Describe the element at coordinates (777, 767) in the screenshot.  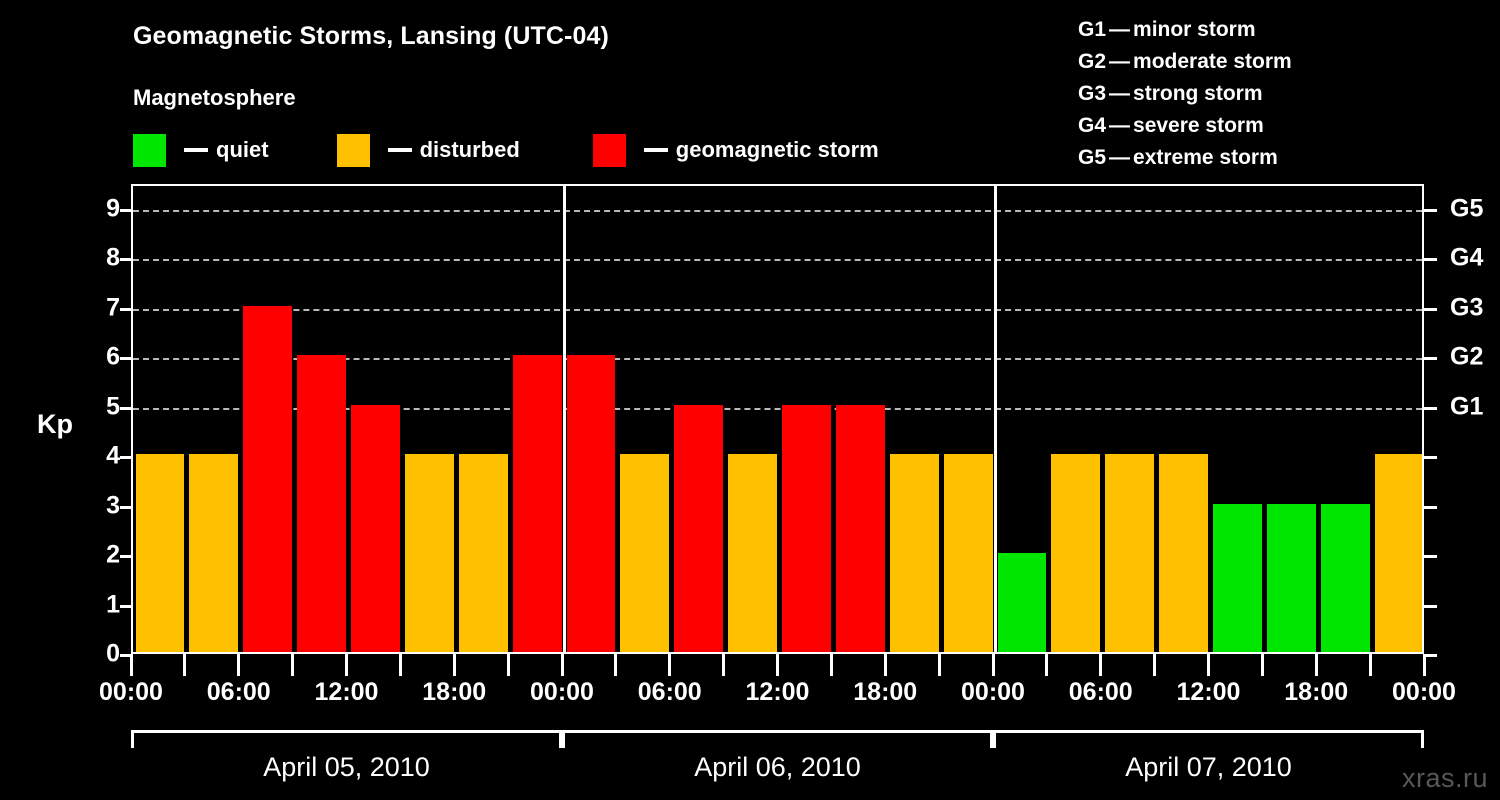
I see `date-label: April 06, 2010` at that location.